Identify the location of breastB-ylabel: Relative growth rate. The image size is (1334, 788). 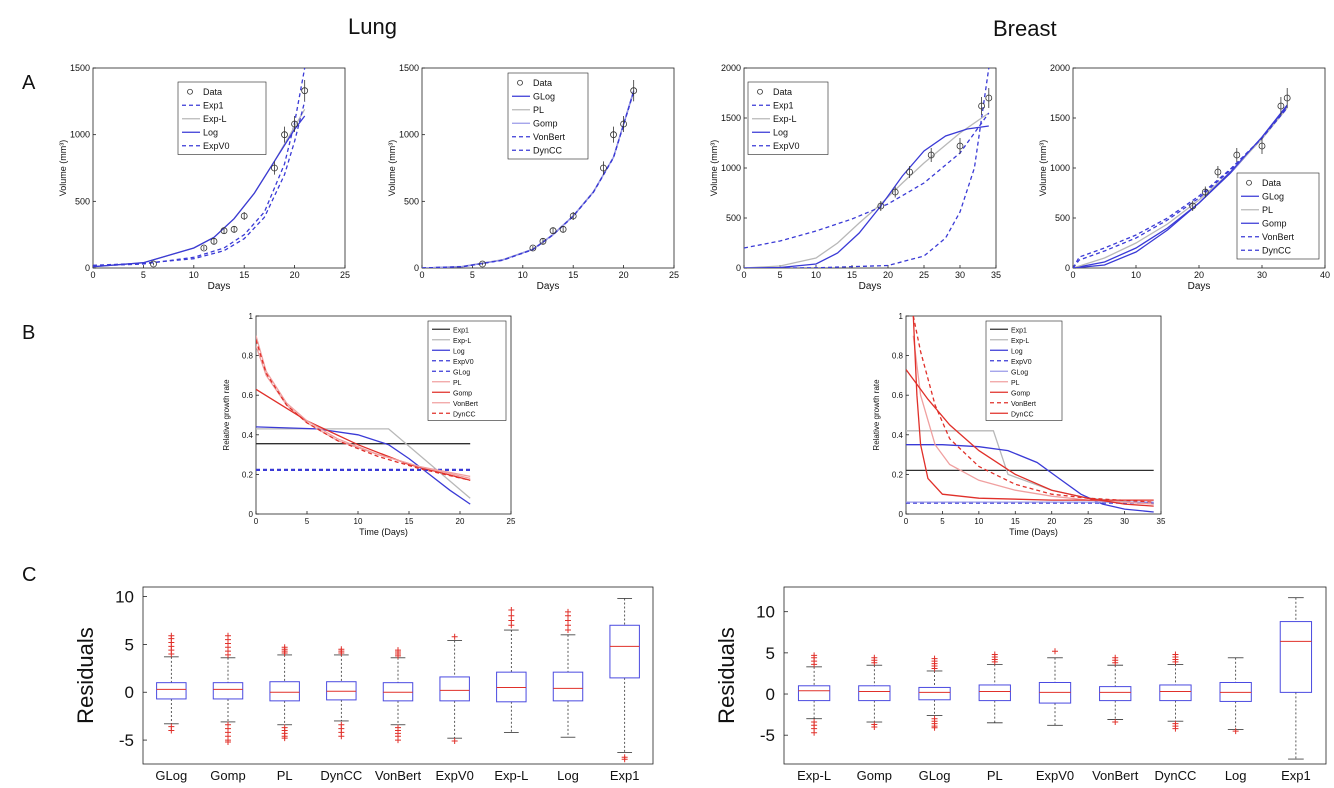
(876, 415).